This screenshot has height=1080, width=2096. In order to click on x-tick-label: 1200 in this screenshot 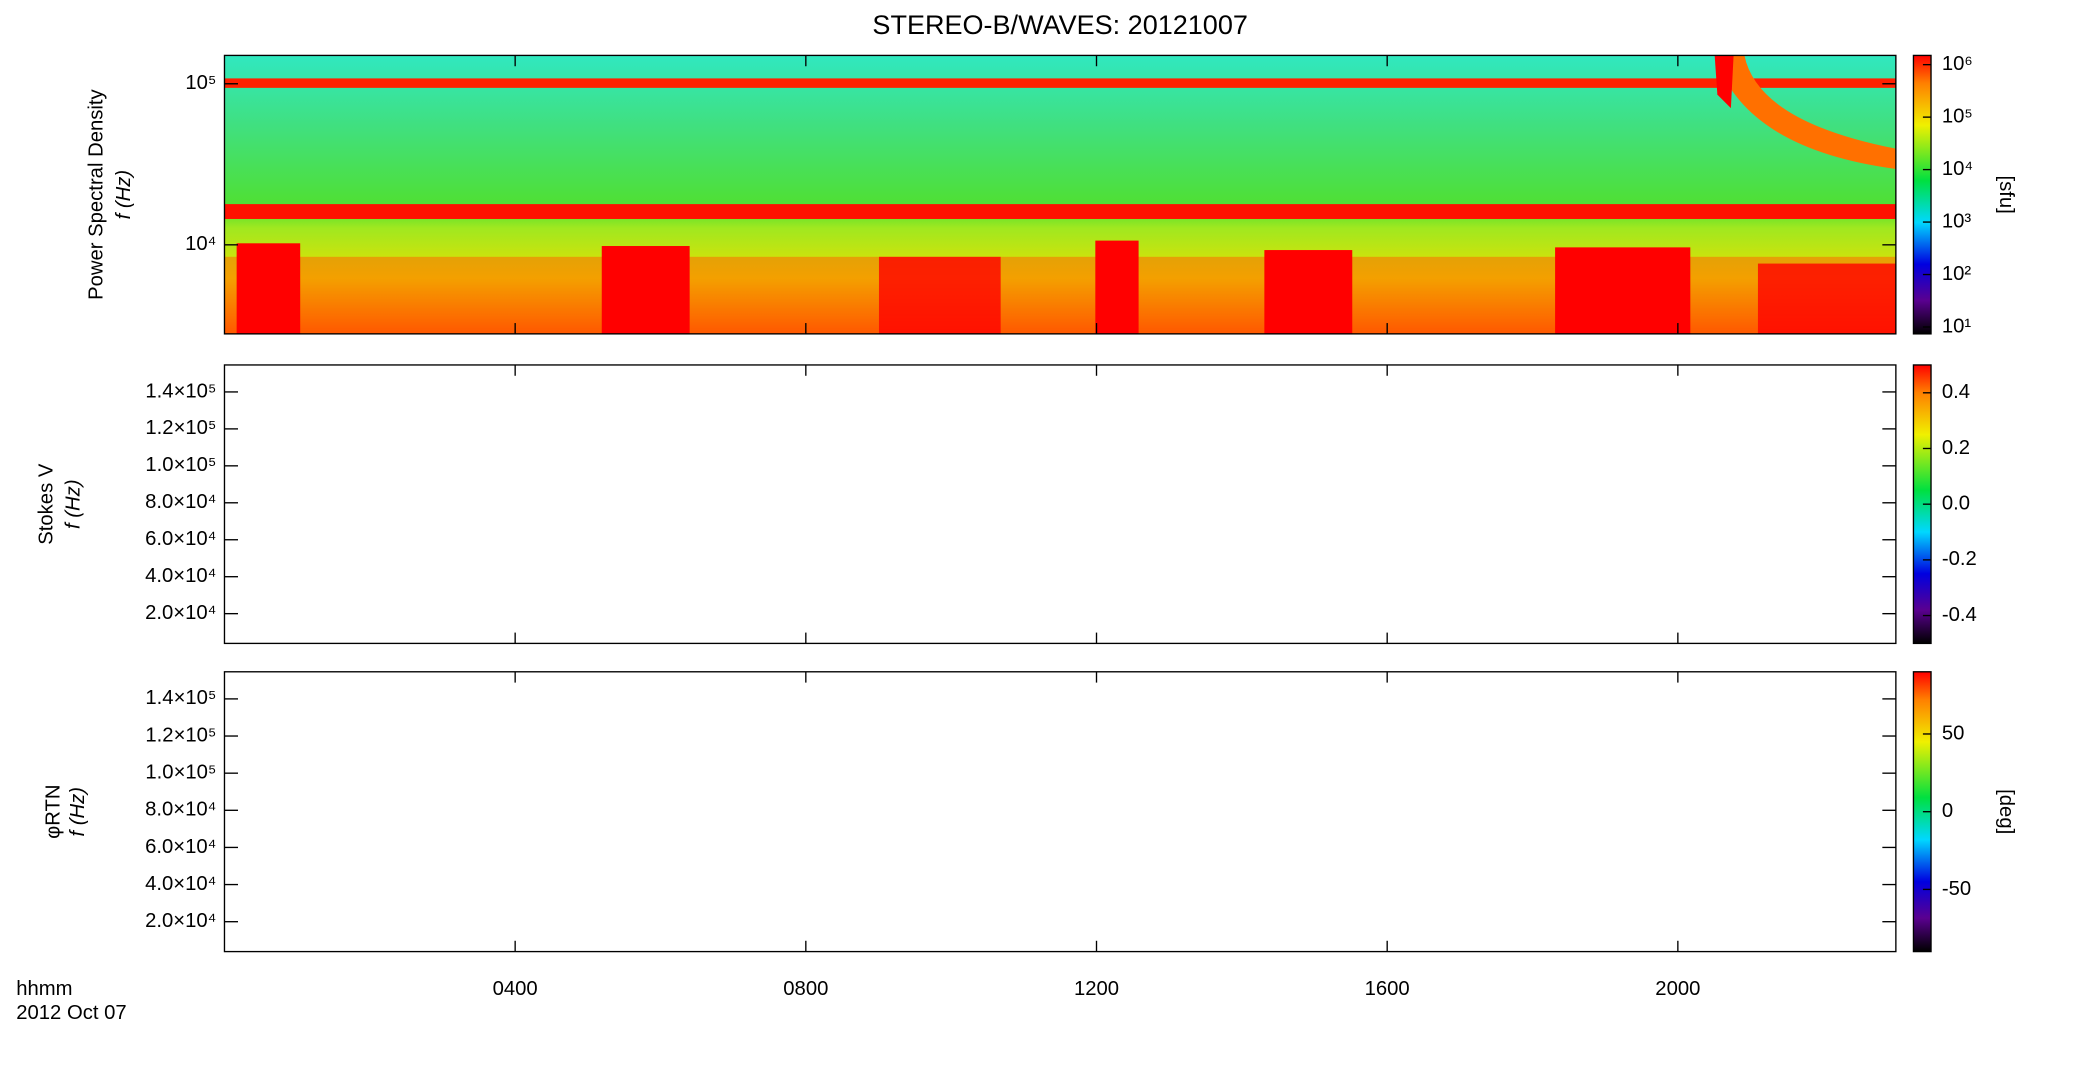, I will do `click(1096, 989)`.